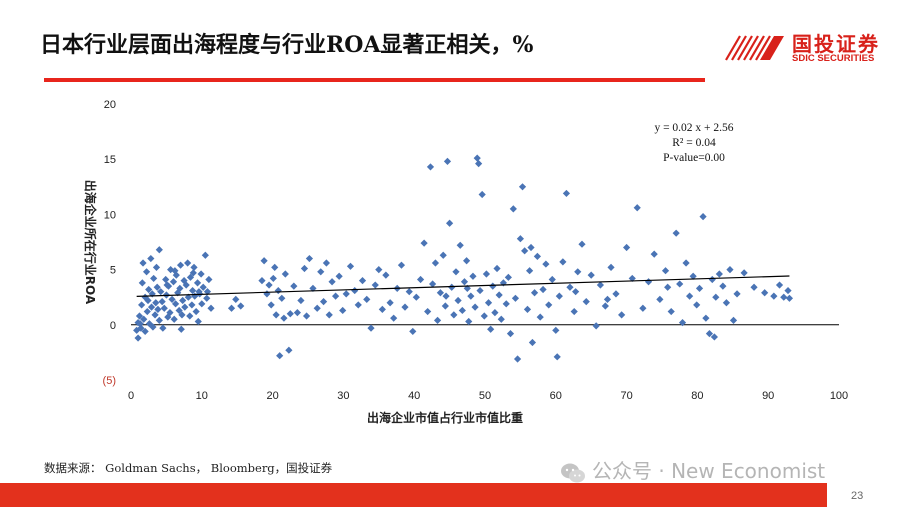 This screenshot has height=507, width=905. What do you see at coordinates (709, 471) in the screenshot?
I see `watermark-text: 公众号 · New Economist` at bounding box center [709, 471].